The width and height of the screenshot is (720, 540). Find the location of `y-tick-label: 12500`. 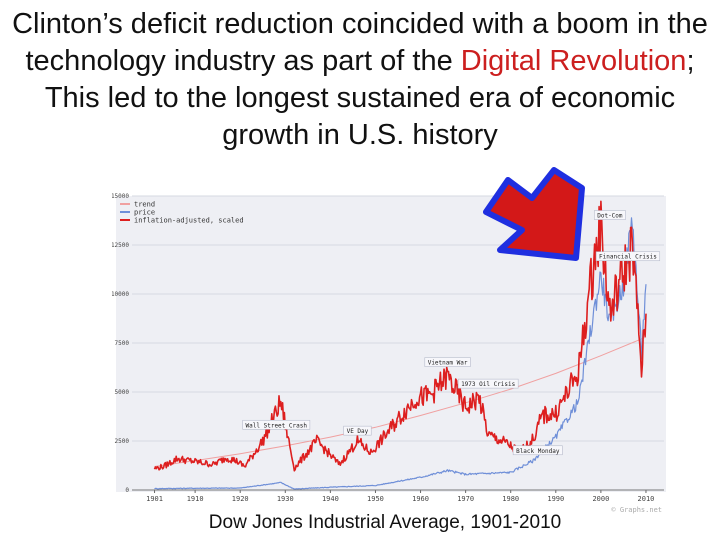

y-tick-label: 12500 is located at coordinates (120, 245).